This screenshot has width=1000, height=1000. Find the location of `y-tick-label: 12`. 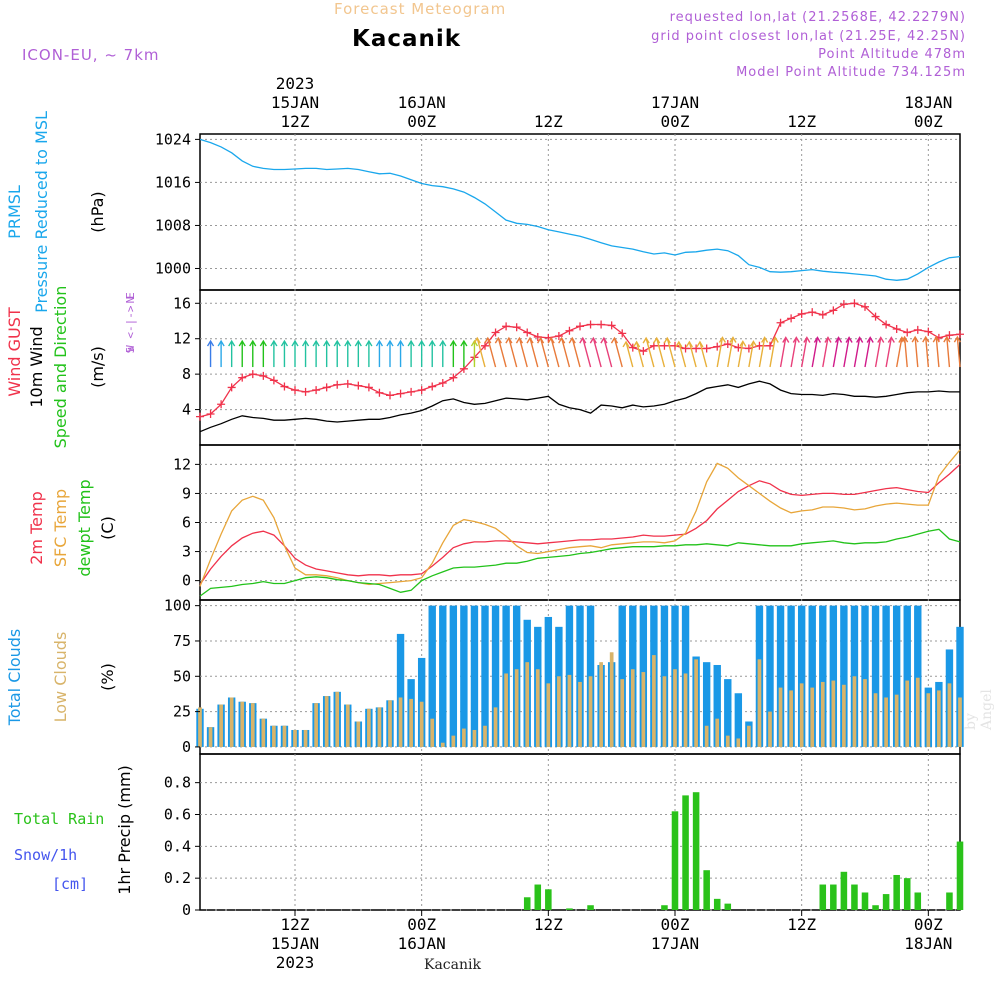

y-tick-label: 12 is located at coordinates (182, 339).